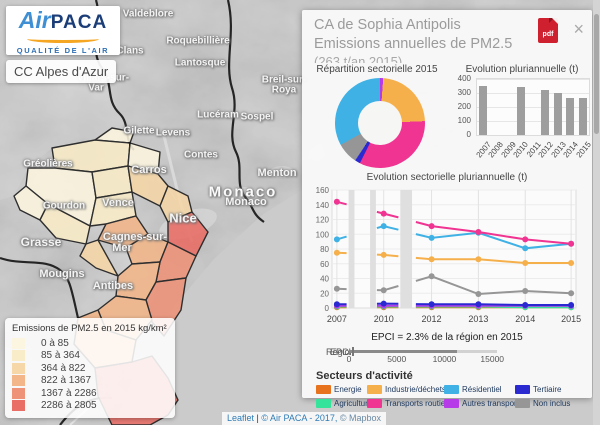 The width and height of the screenshot is (600, 425). I want to click on sector-label: Tertiaire, so click(547, 389).